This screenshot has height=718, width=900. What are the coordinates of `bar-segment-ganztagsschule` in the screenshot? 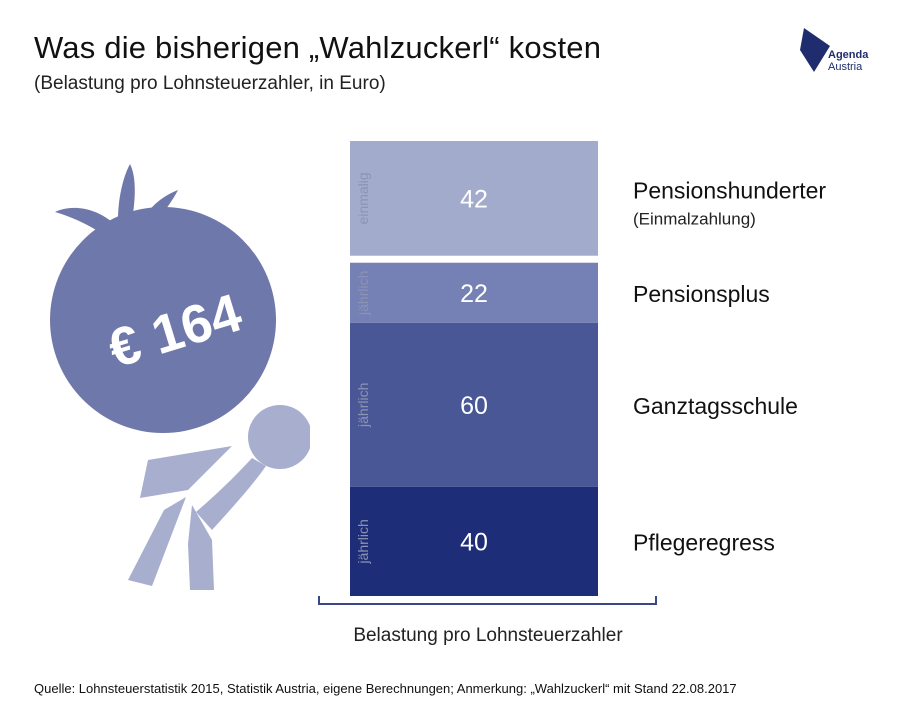 It's located at (474, 404).